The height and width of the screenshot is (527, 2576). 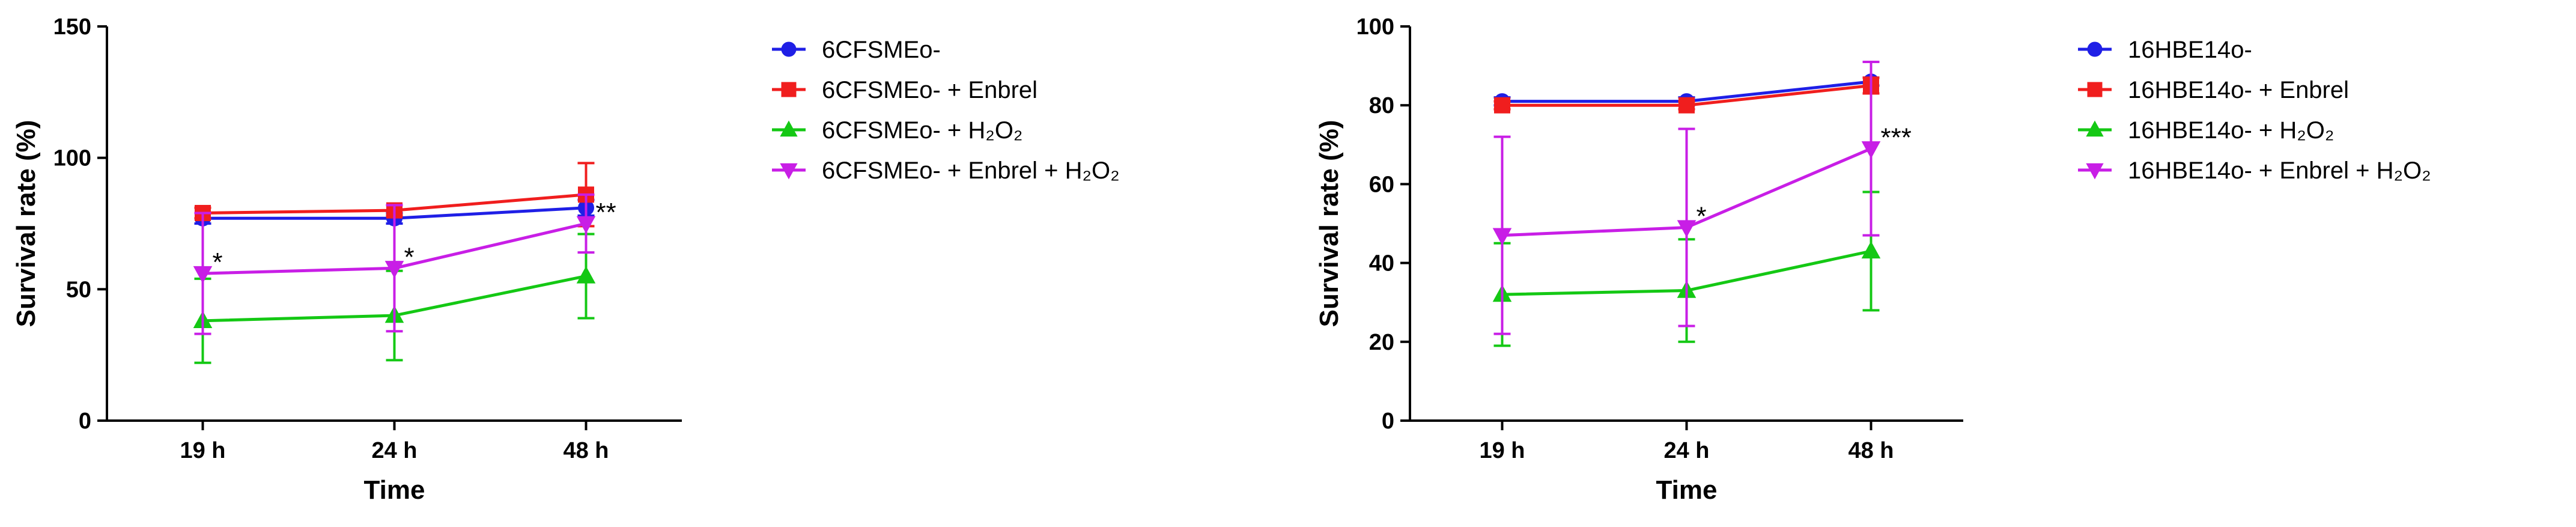 I want to click on y-tick-label: 20, so click(x=1381, y=342).